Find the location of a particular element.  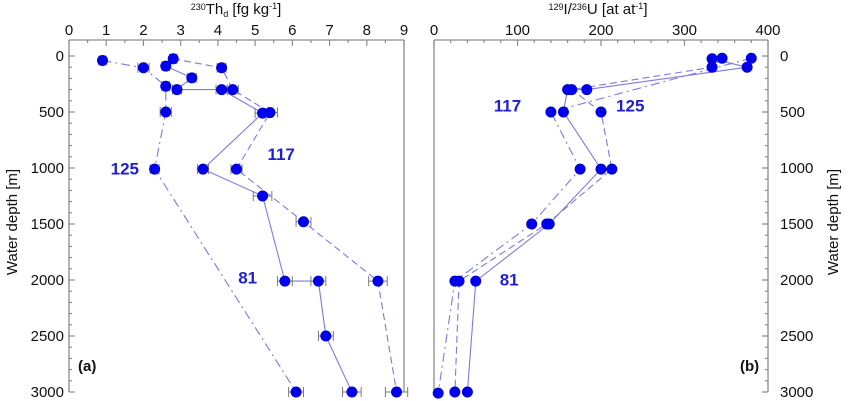

panel-a-x-ticks: 0 1 2 3 4 5 6 7 8 9 is located at coordinates (236, 34).